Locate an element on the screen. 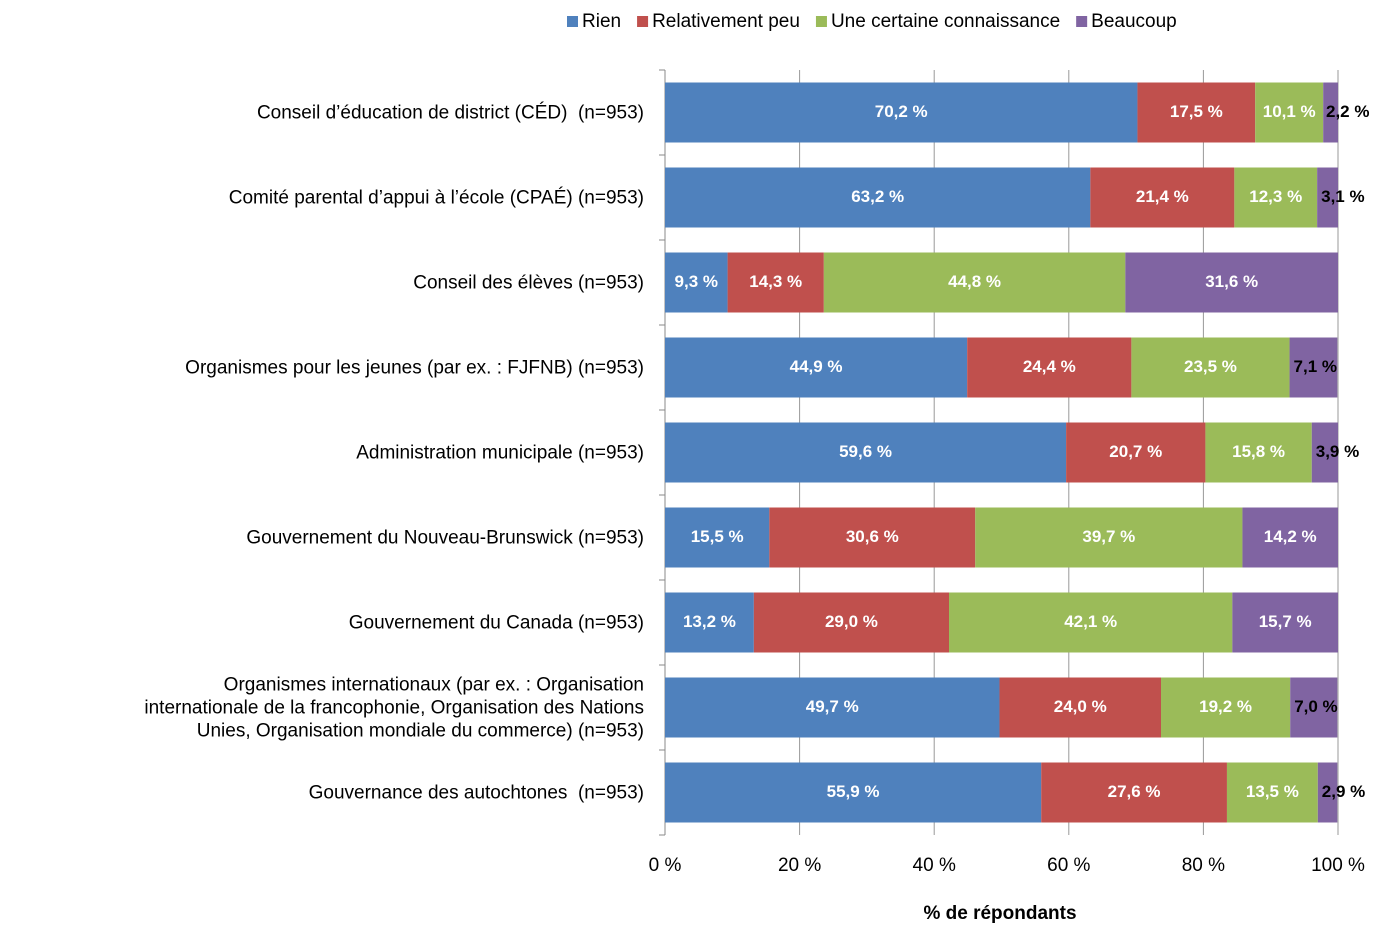 The height and width of the screenshot is (926, 1386). data-label: 31,6 % is located at coordinates (1231, 281).